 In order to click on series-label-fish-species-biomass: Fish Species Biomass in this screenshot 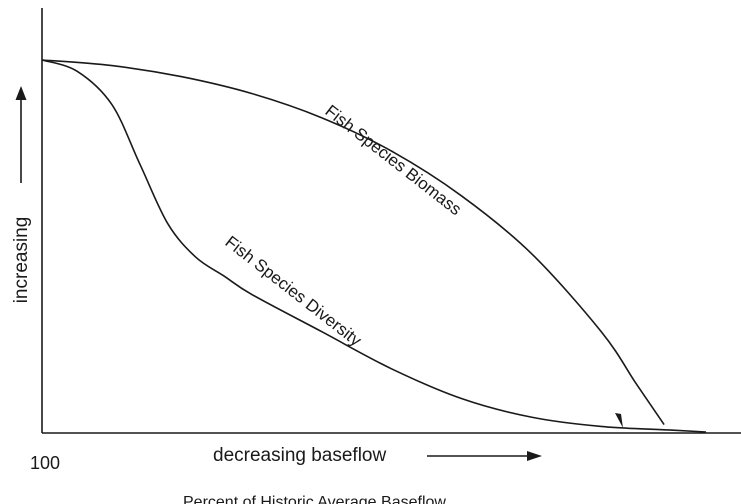, I will do `click(393, 160)`.